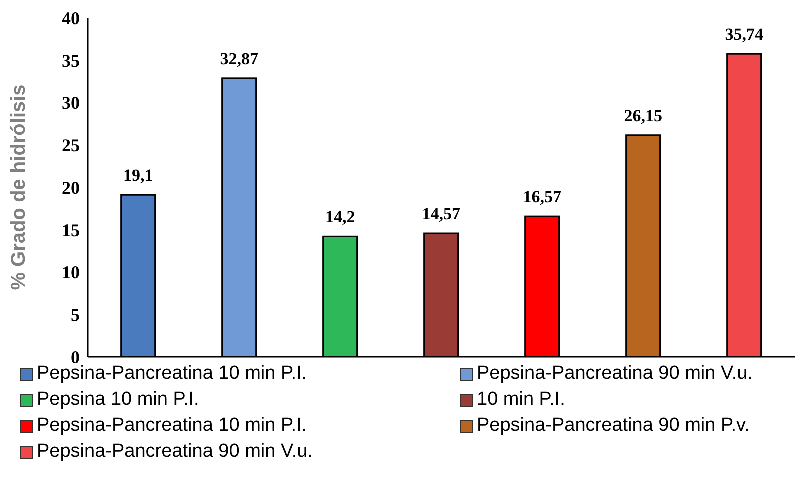 The height and width of the screenshot is (477, 807). What do you see at coordinates (118, 400) in the screenshot?
I see `legend-label: Pepsina 10 min P.I.` at bounding box center [118, 400].